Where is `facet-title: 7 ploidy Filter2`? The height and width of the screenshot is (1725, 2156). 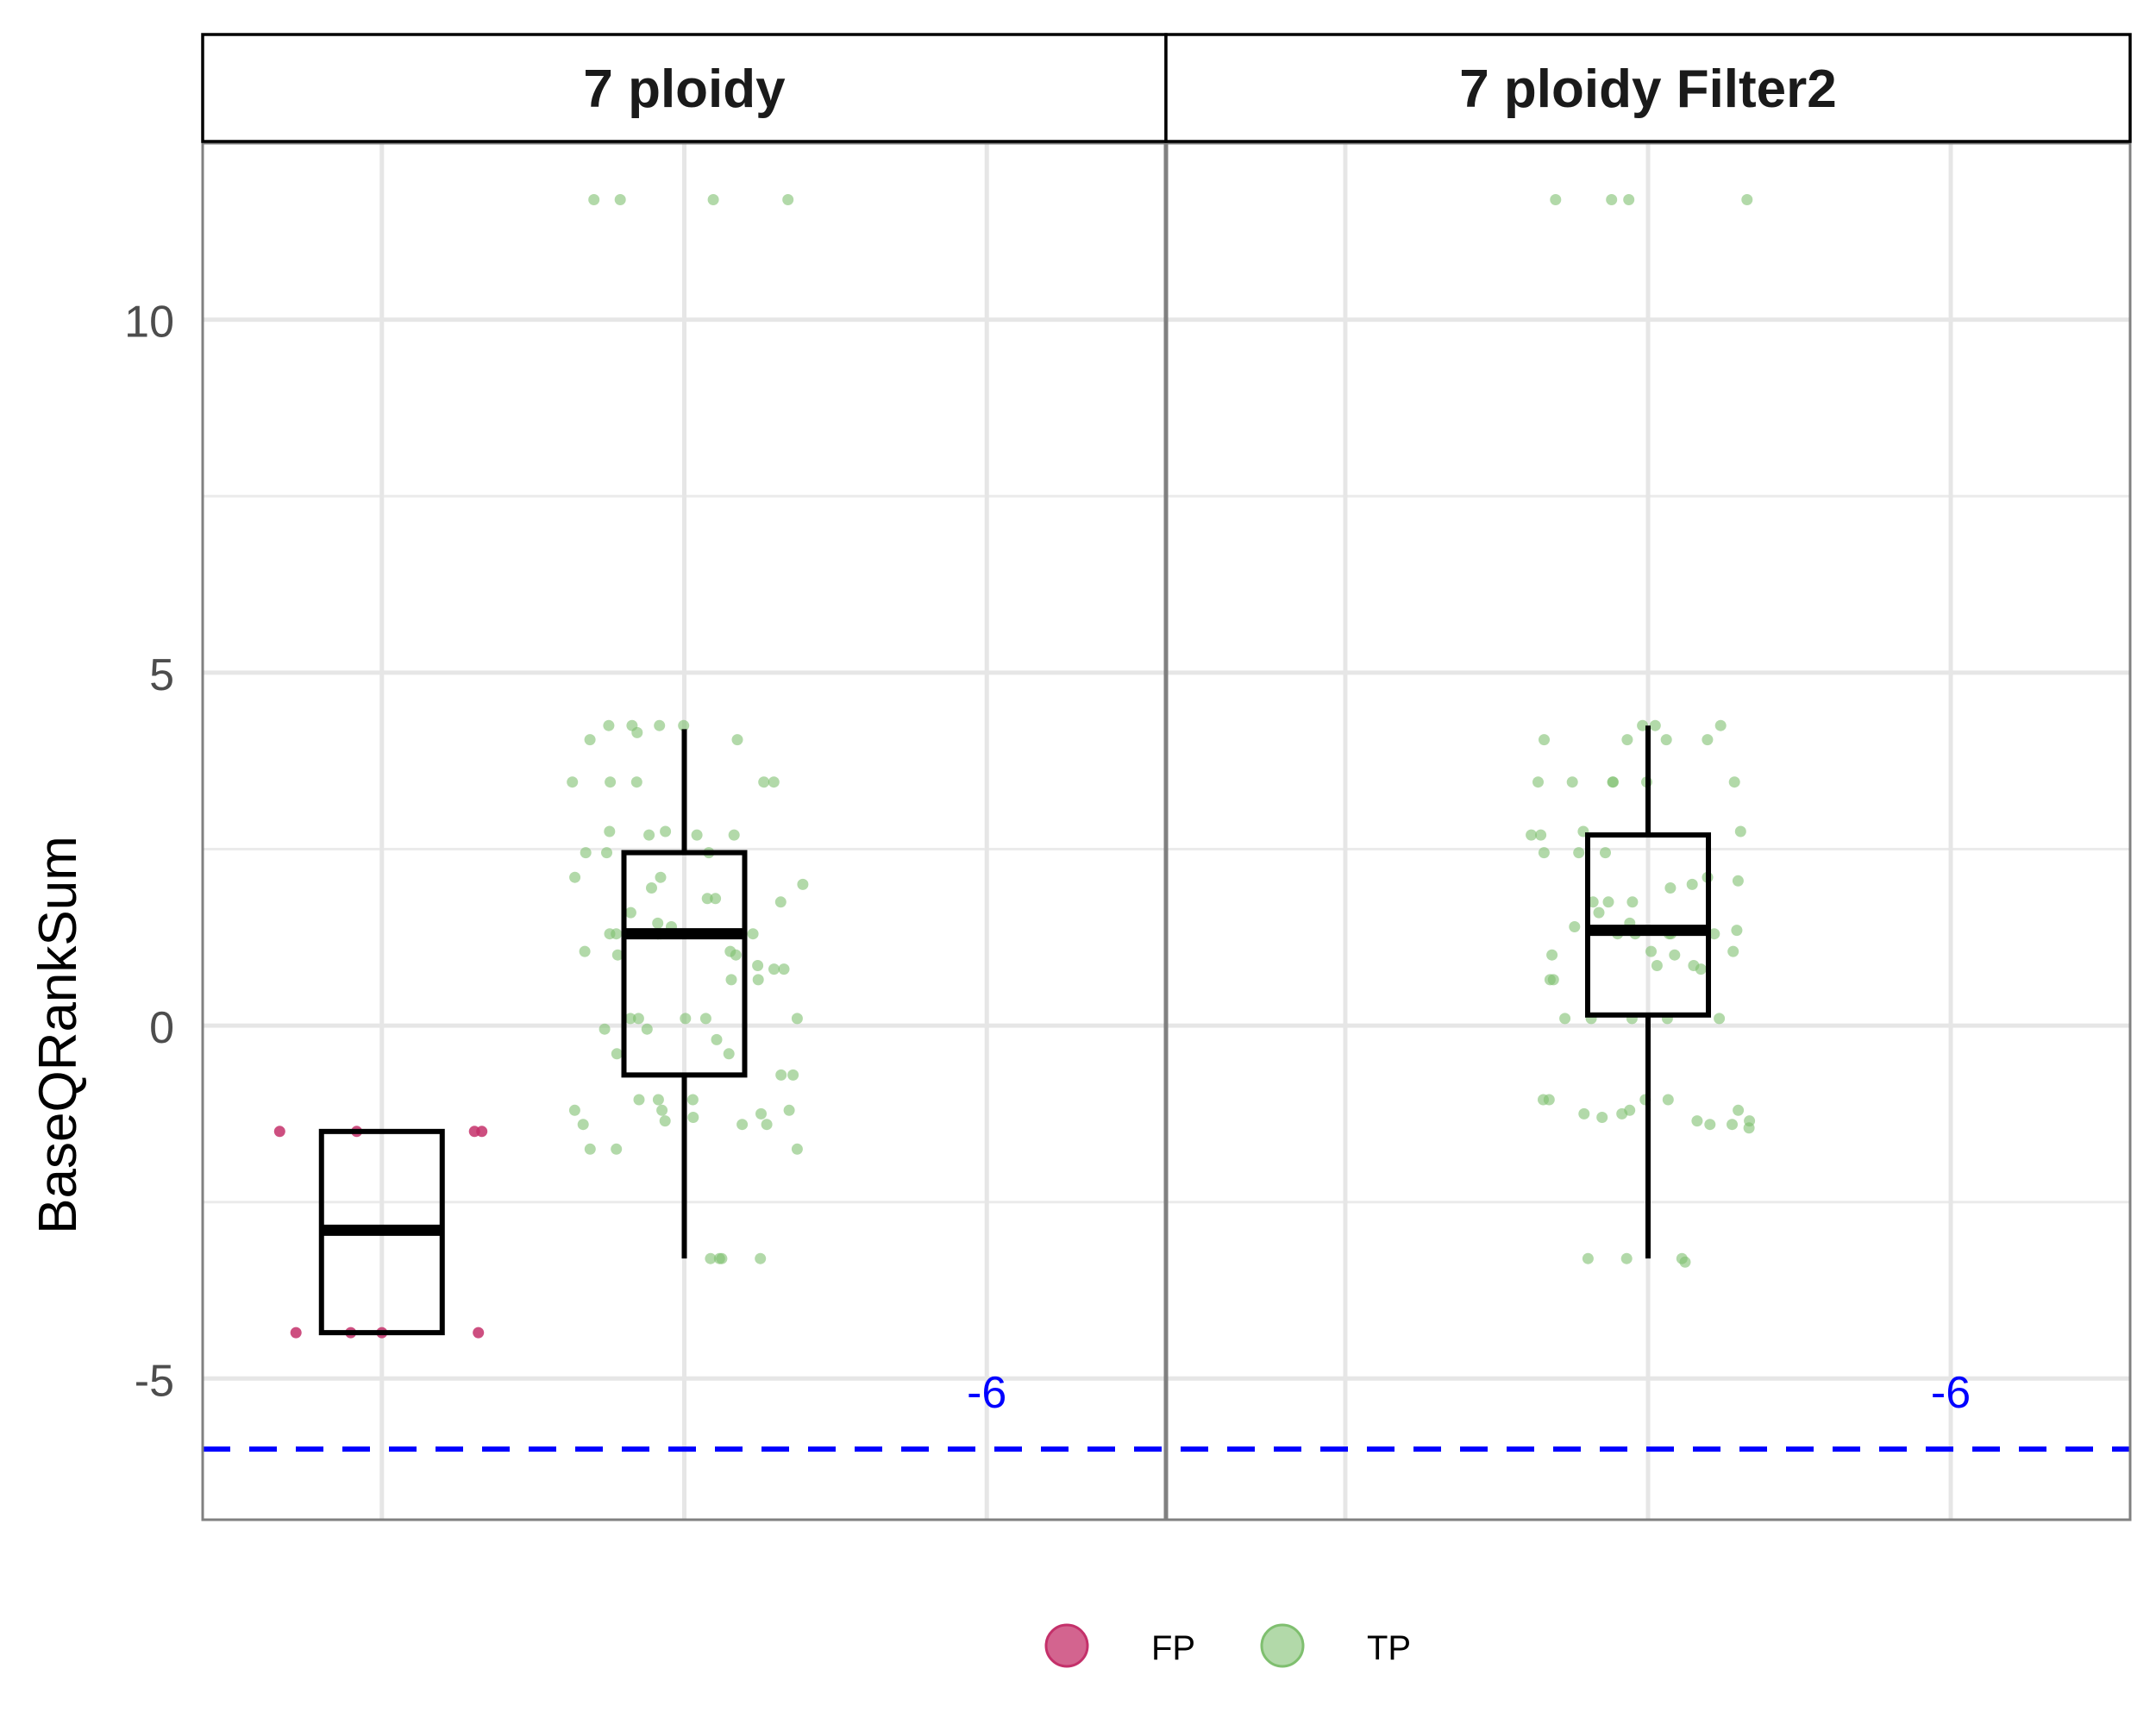
facet-title: 7 ploidy Filter2 is located at coordinates (1648, 89).